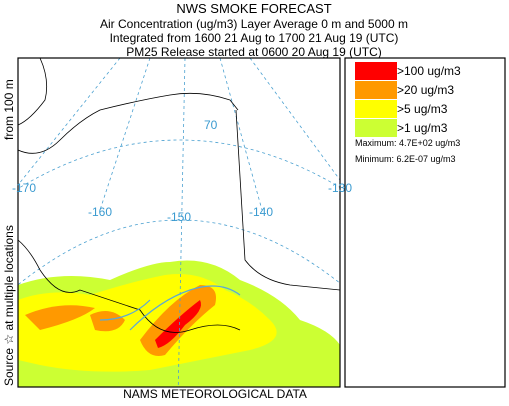 This screenshot has width=509, height=406. I want to click on title: NWS SMOKE FORECAST, so click(253, 8).